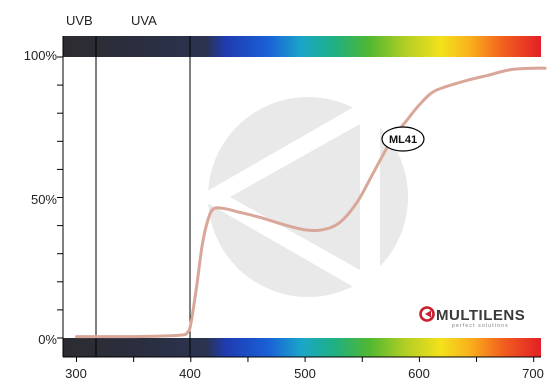 This screenshot has height=383, width=553. What do you see at coordinates (480, 326) in the screenshot?
I see `brand-tagline: perfect solutions` at bounding box center [480, 326].